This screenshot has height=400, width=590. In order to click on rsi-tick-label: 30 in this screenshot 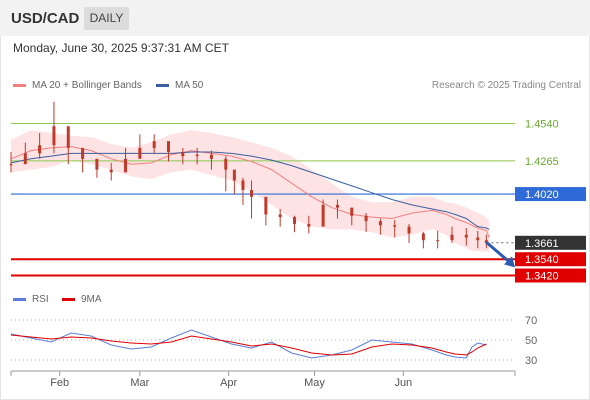, I will do `click(531, 361)`.